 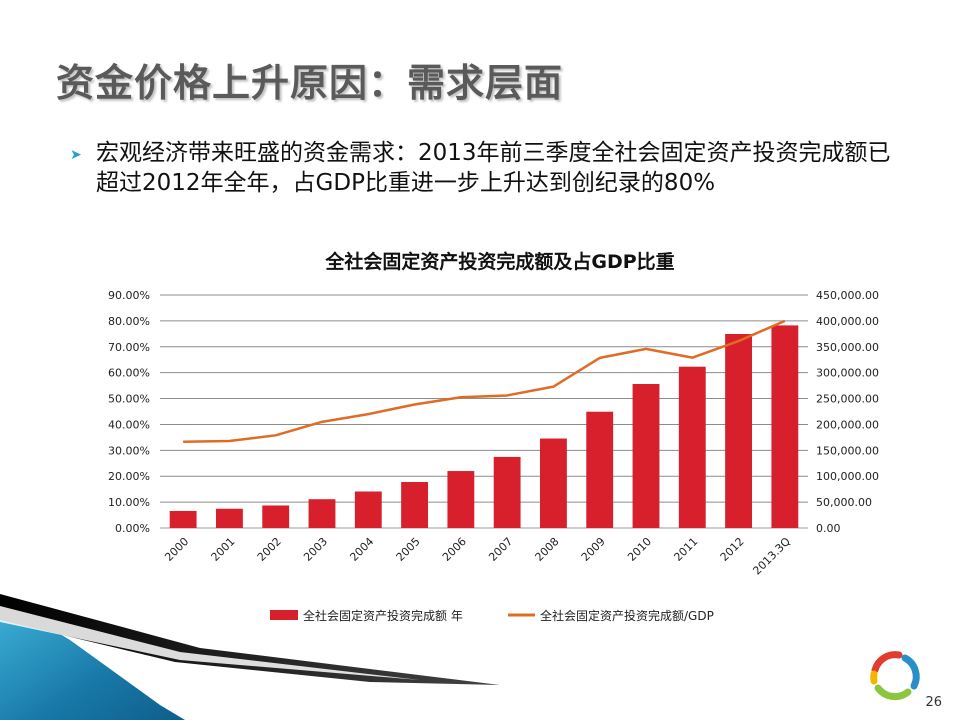 I want to click on x-tick-label: 2010, so click(x=639, y=549).